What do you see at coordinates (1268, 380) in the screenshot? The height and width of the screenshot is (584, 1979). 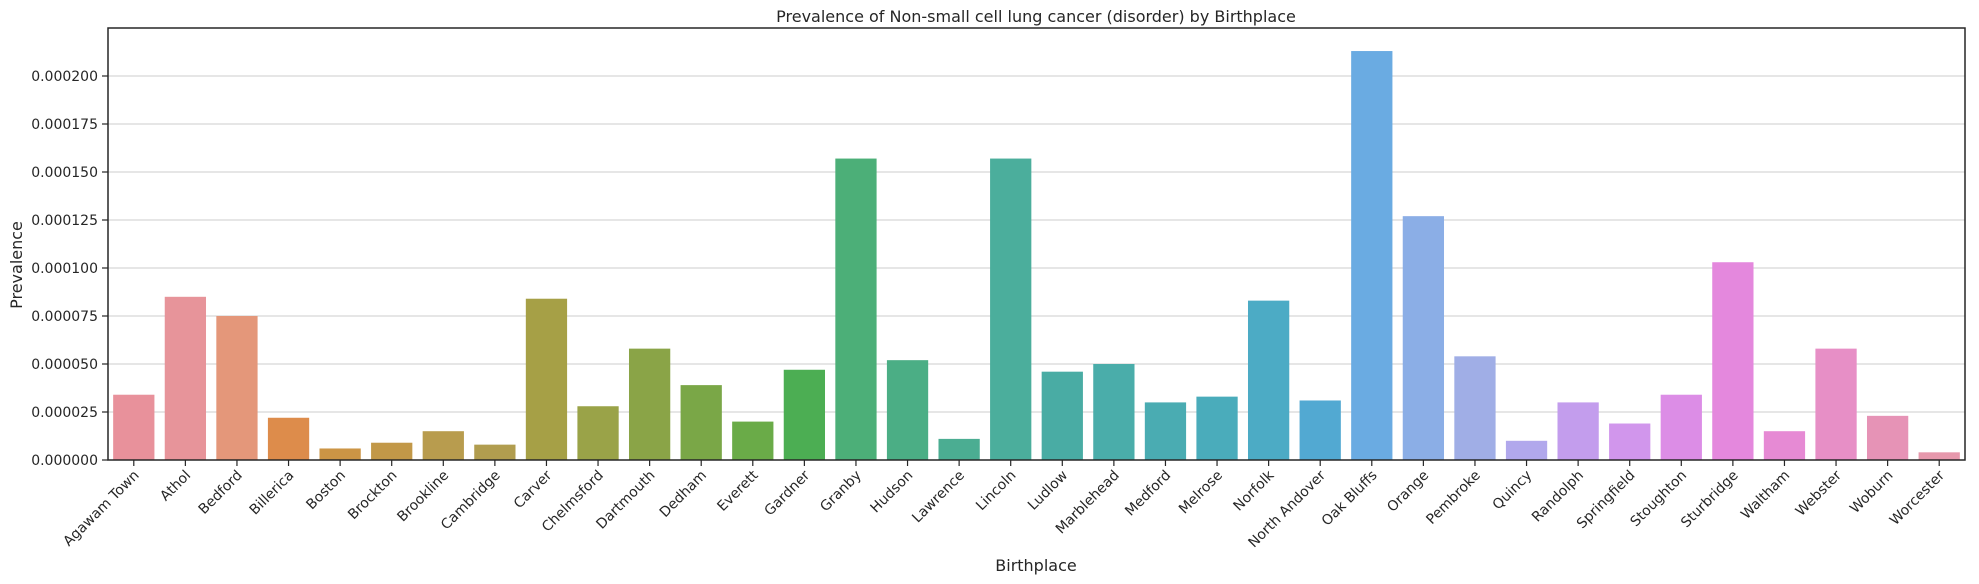 I see `bar-norfolk` at bounding box center [1268, 380].